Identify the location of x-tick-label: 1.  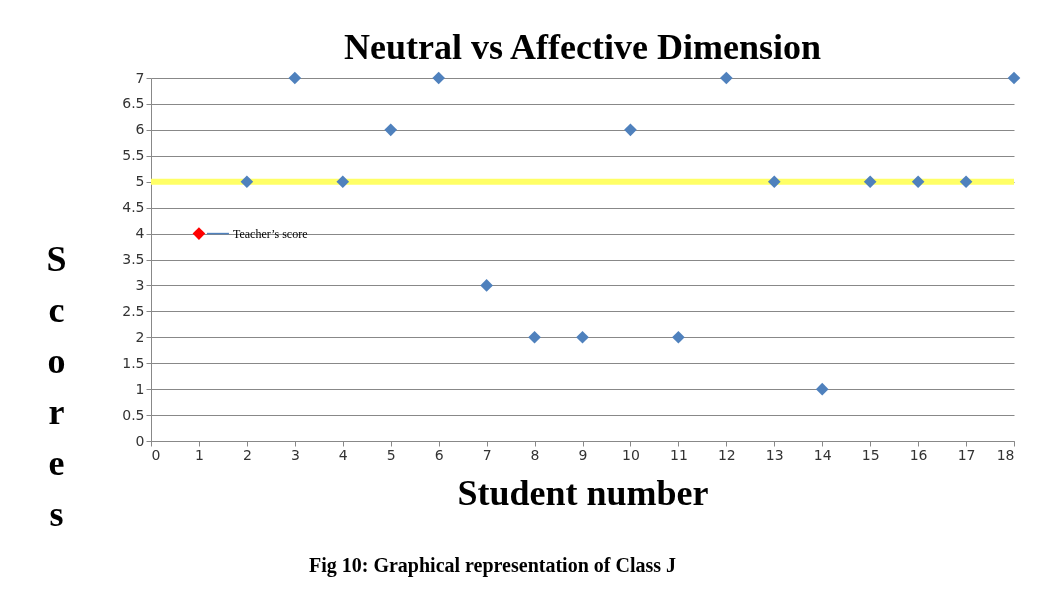
(199, 454).